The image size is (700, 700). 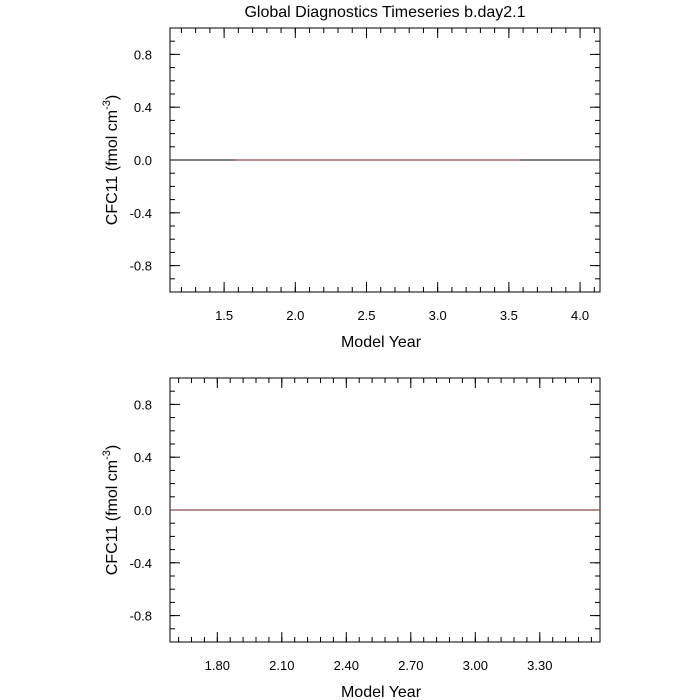 What do you see at coordinates (366, 315) in the screenshot?
I see `chart-0-x-tick-label: 2.5` at bounding box center [366, 315].